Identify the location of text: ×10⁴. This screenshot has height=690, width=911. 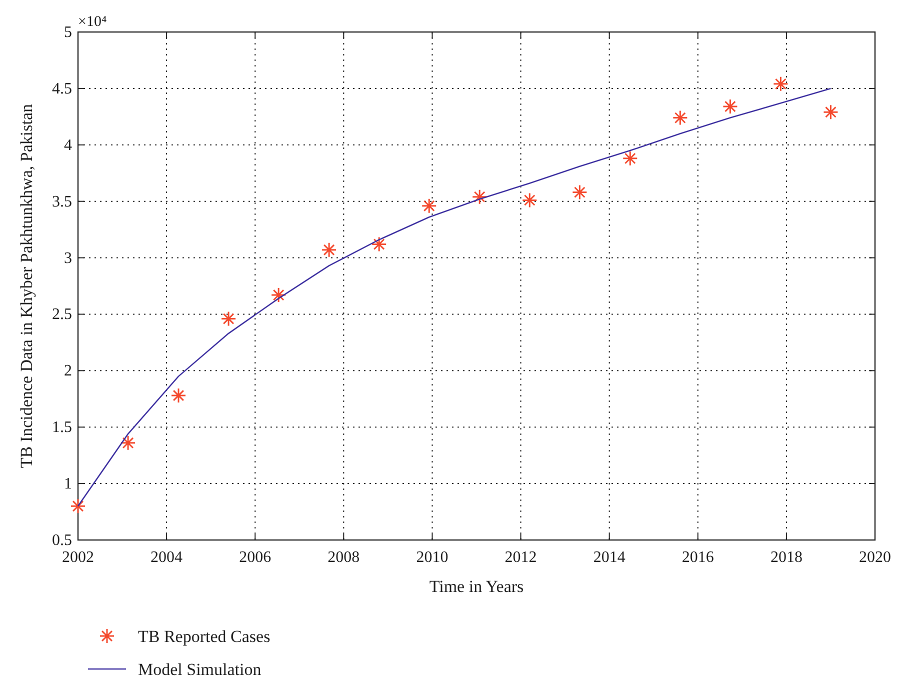
(92, 22).